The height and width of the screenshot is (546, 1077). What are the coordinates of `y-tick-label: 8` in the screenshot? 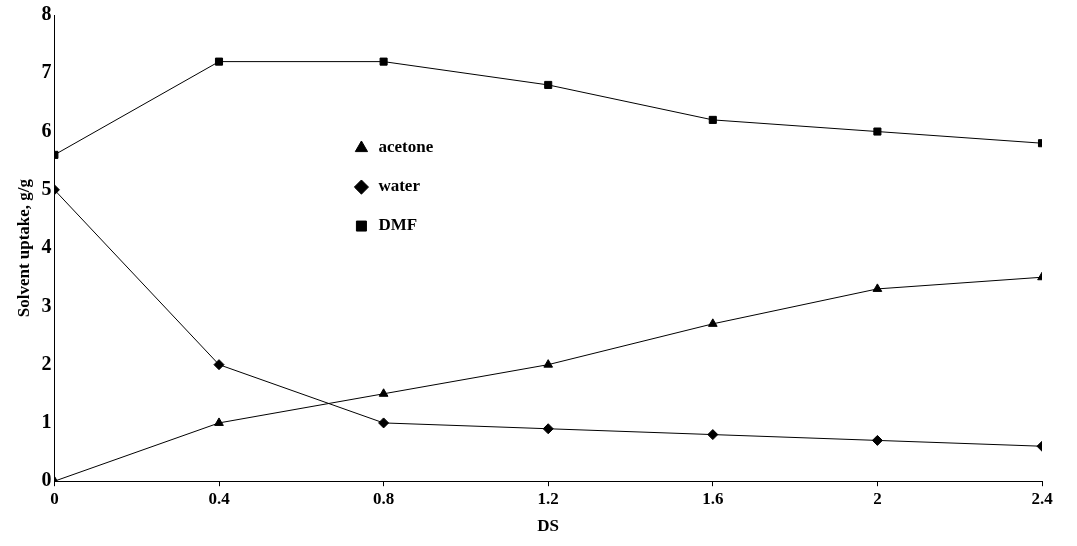 It's located at (46, 13).